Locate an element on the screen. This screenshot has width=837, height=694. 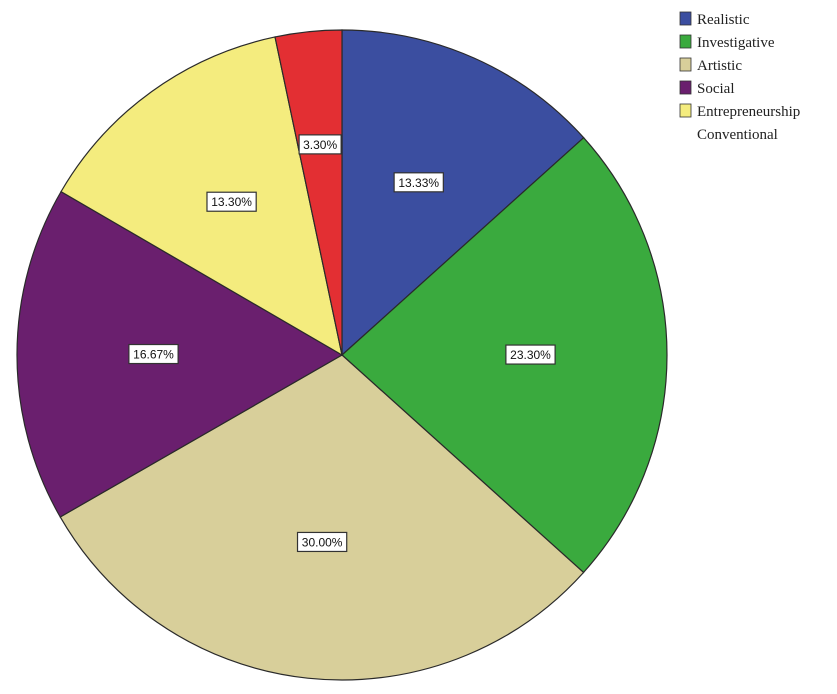
legend-item-investigative: Investigative is located at coordinates (727, 42).